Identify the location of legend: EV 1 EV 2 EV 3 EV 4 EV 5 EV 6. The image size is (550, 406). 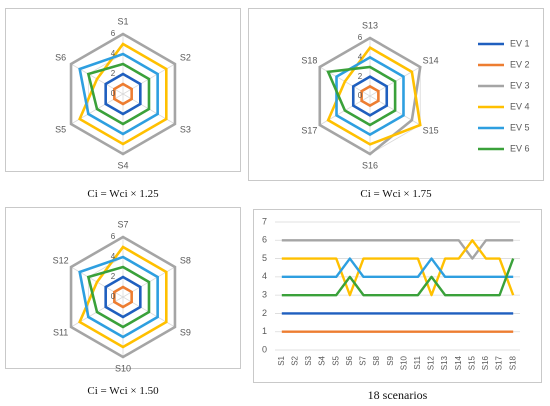
(504, 95).